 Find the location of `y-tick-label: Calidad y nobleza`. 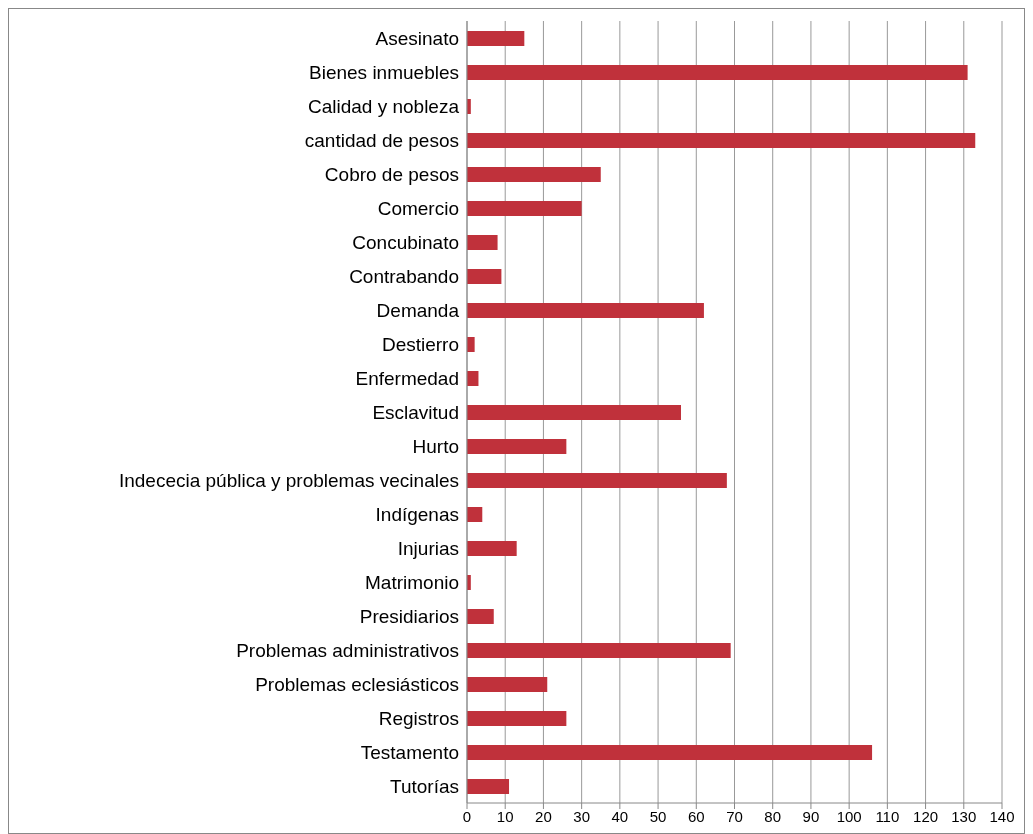

y-tick-label: Calidad y nobleza is located at coordinates (383, 106).